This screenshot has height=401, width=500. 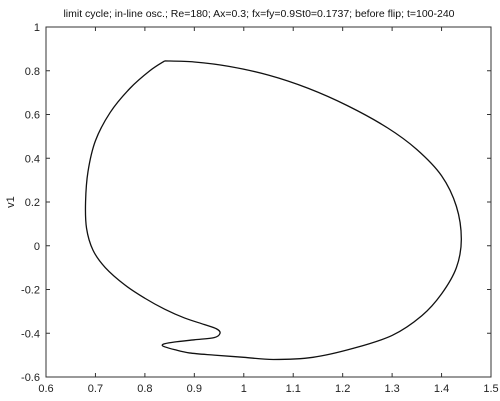 What do you see at coordinates (244, 389) in the screenshot?
I see `x-tick-label: 1` at bounding box center [244, 389].